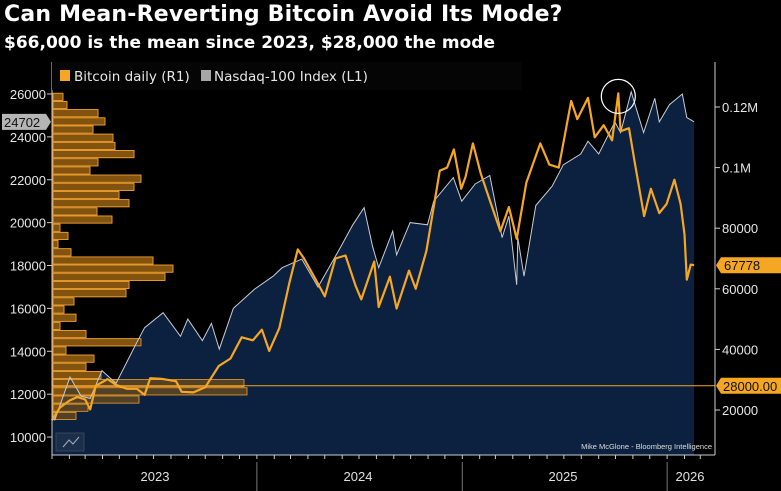  What do you see at coordinates (740, 107) in the screenshot?
I see `right-tick-label: 0.12M` at bounding box center [740, 107].